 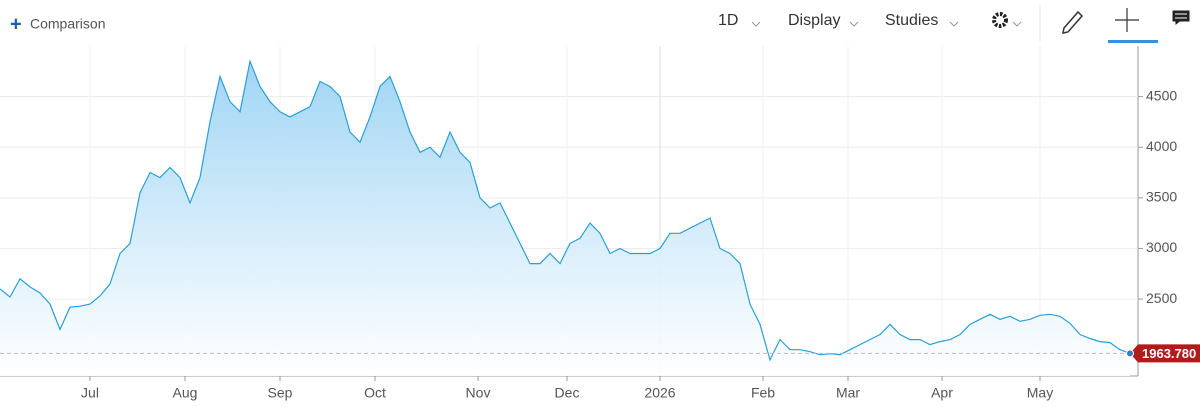 What do you see at coordinates (375, 393) in the screenshot?
I see `x-tick-label: Oct` at bounding box center [375, 393].